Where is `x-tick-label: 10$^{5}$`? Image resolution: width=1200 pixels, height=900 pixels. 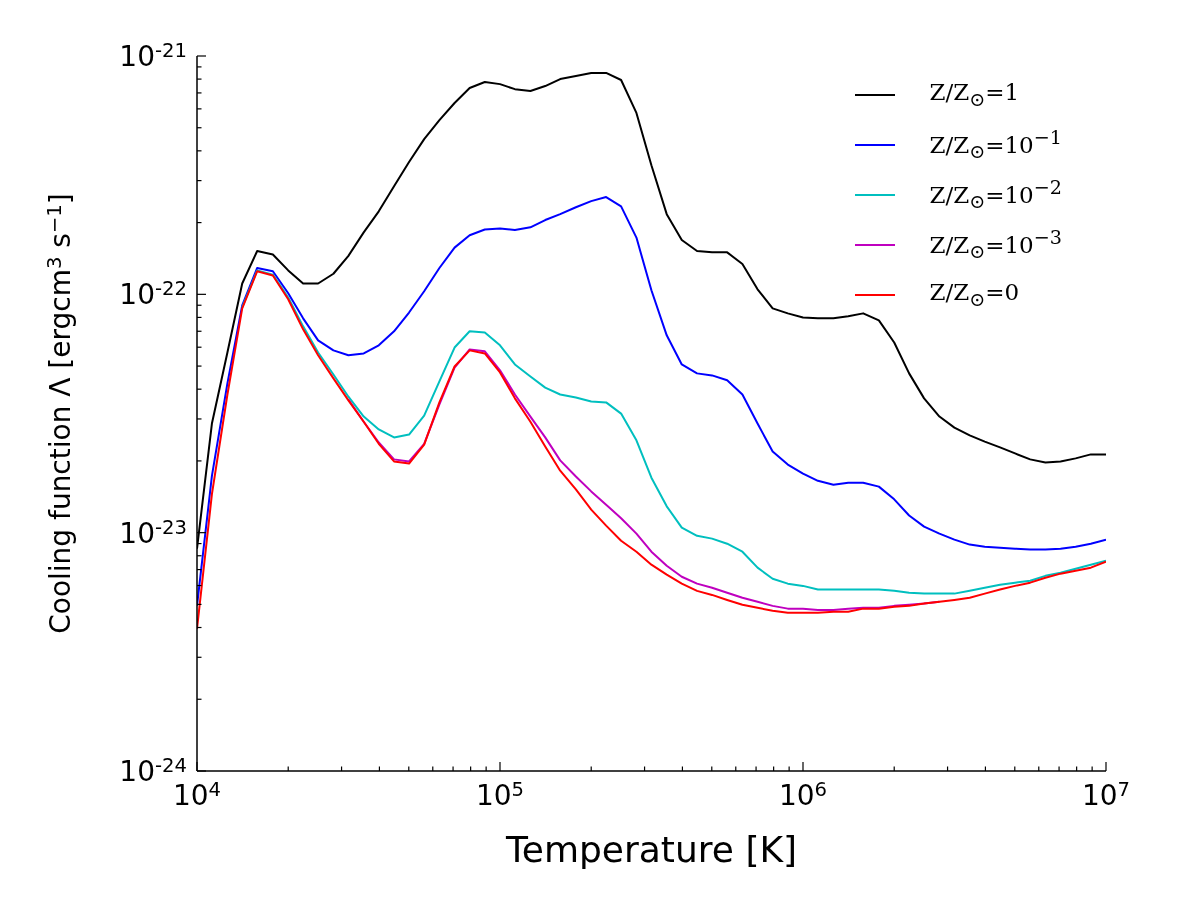 x-tick-label: 10$^{5}$ is located at coordinates (500, 795).